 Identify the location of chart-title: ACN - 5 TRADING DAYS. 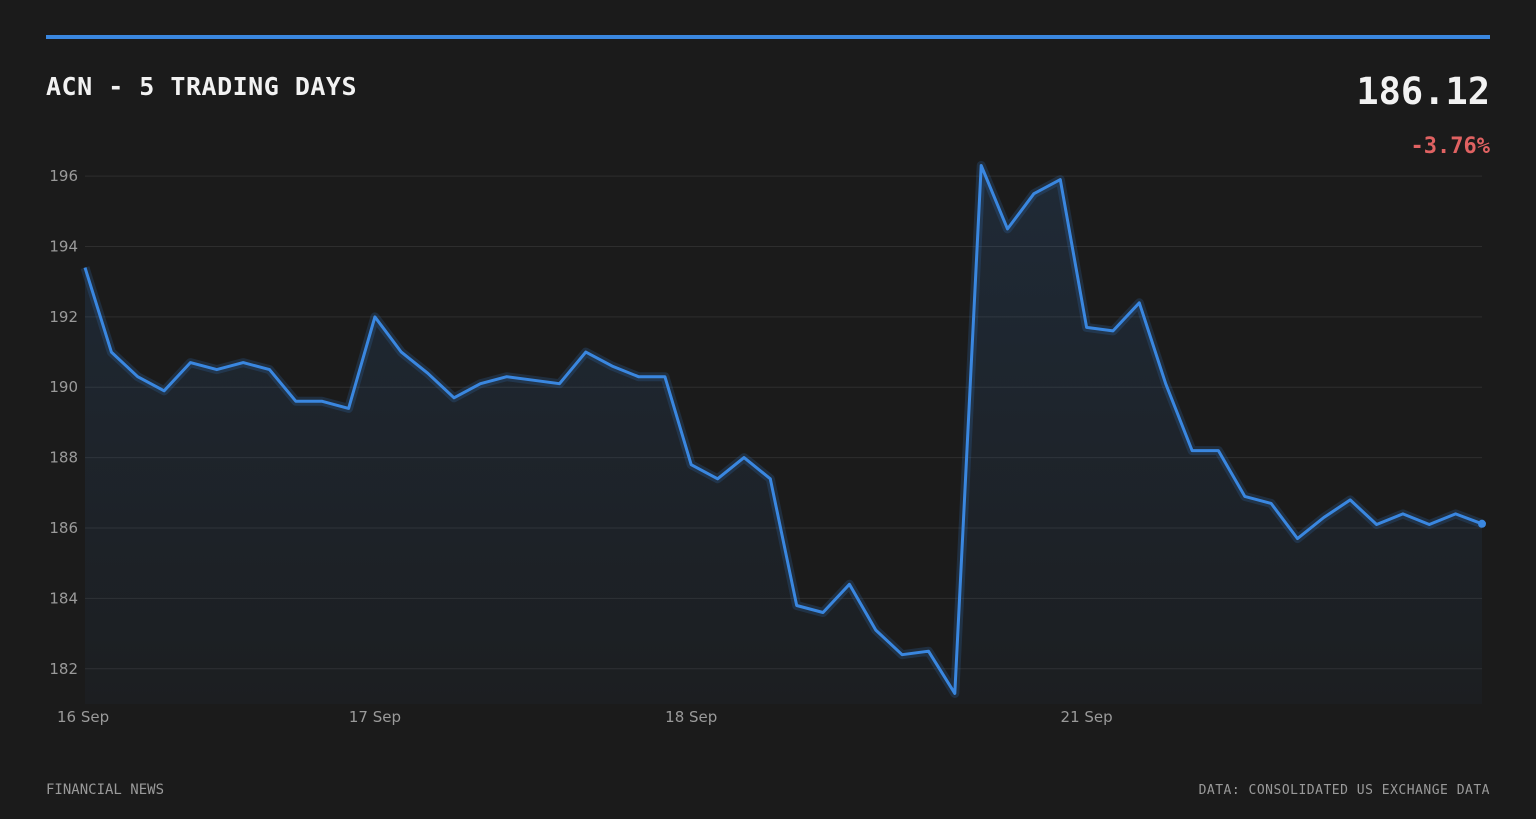
(202, 86).